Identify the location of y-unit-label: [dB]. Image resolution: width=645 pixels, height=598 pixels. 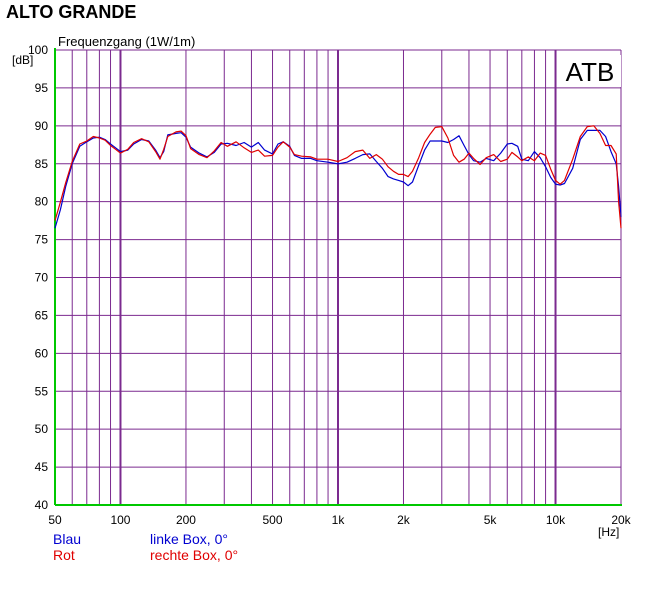
(22, 60).